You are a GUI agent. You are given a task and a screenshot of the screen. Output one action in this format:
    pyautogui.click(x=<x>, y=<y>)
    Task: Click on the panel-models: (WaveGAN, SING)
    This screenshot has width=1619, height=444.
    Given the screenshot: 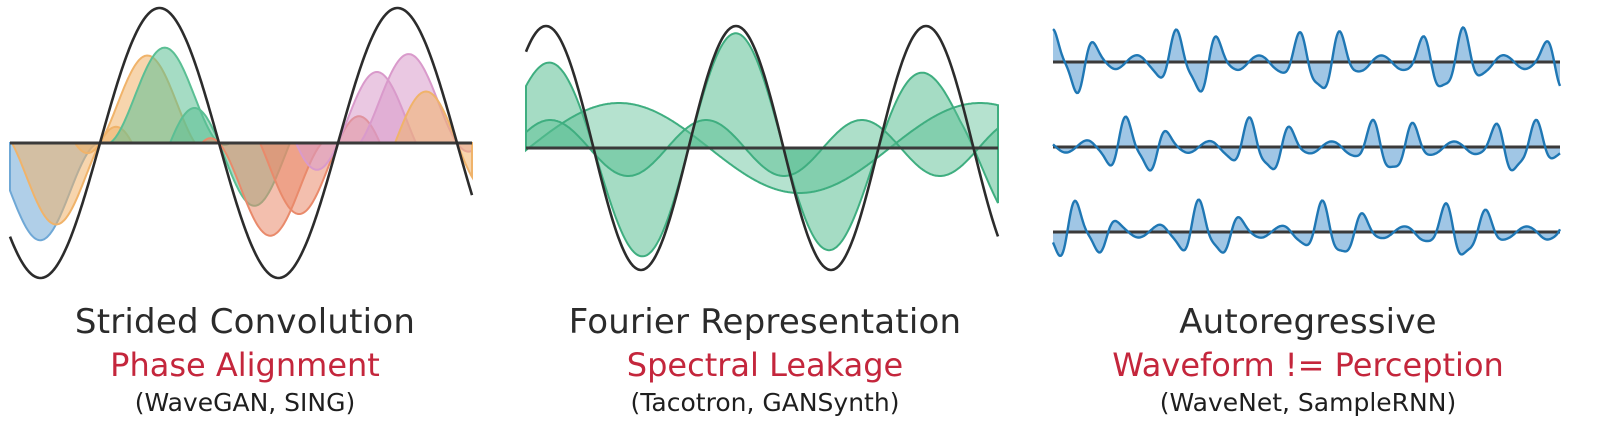 What is the action you would take?
    pyautogui.click(x=245, y=402)
    